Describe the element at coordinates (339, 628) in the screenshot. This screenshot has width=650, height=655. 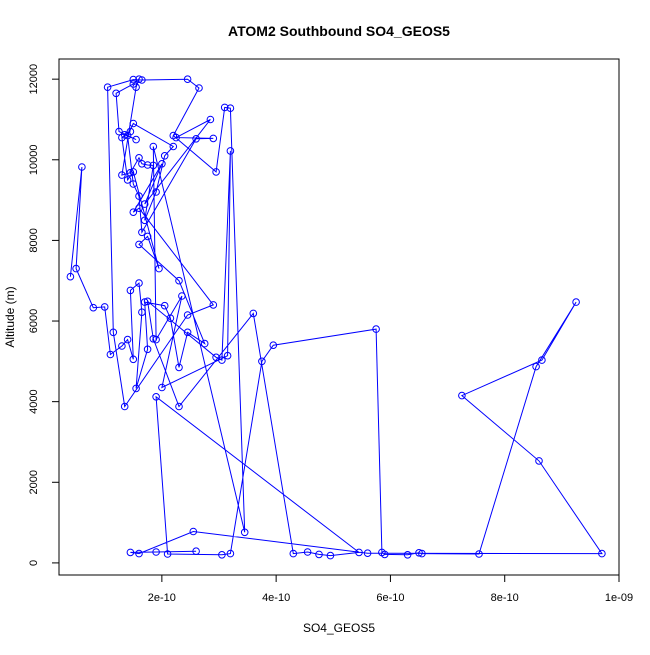
I see `x-axis-label: SO4_GEOS5` at that location.